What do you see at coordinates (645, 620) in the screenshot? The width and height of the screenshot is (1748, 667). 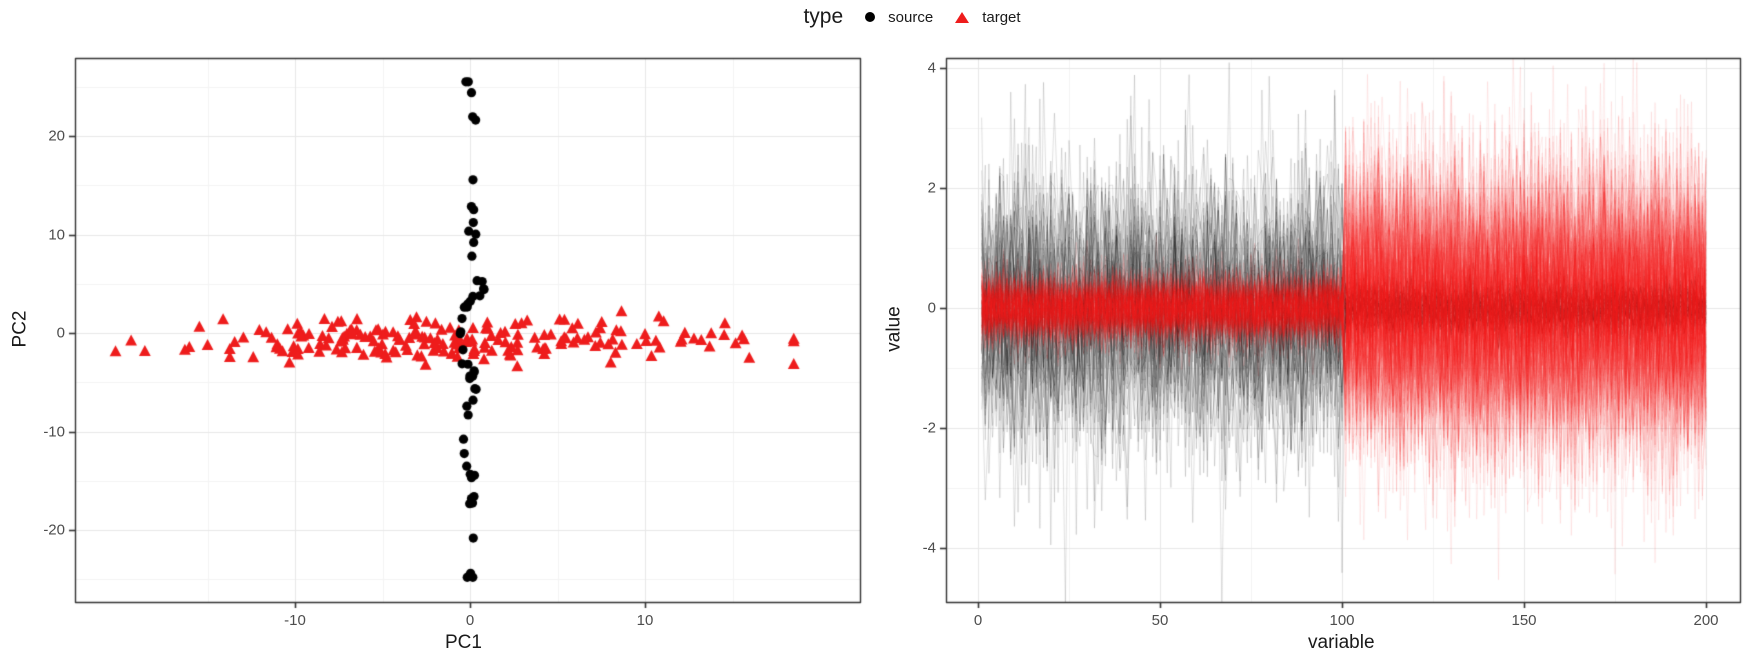 I see `left-xaxis-tick-label: 10` at bounding box center [645, 620].